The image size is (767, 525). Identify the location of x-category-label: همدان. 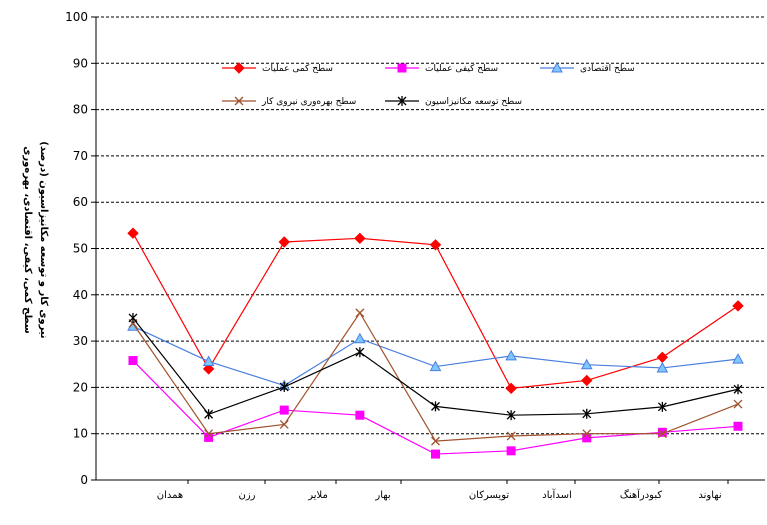
(170, 495).